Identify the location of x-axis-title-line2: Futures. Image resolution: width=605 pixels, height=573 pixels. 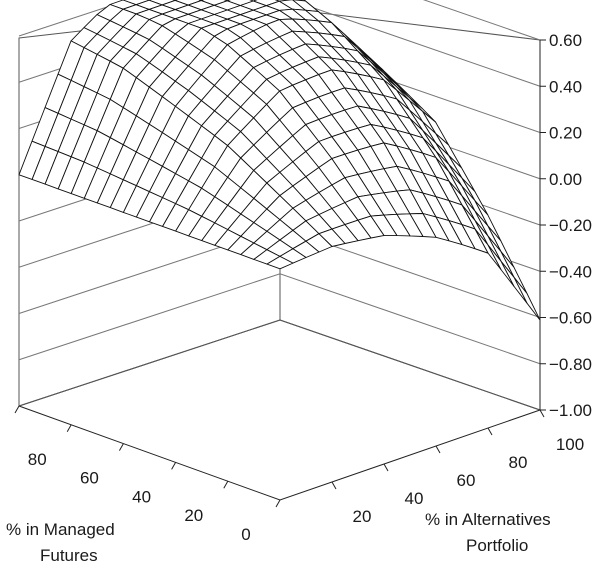
(69, 555).